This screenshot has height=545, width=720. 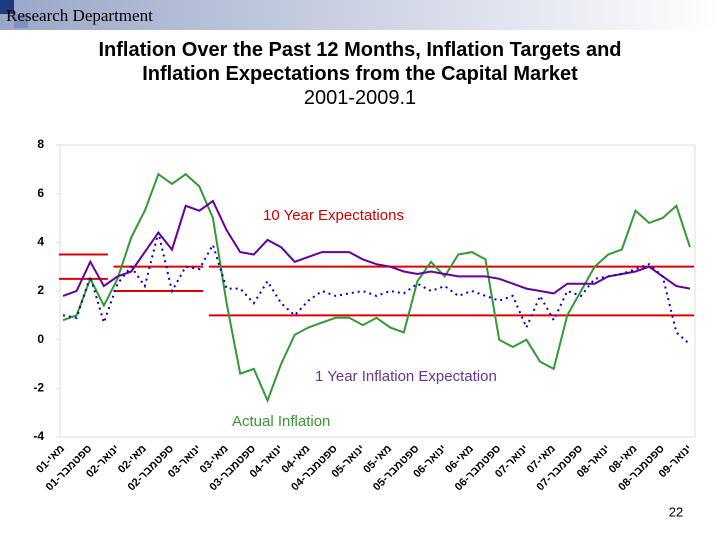 I want to click on y-tick-label: 8, so click(x=40, y=144).